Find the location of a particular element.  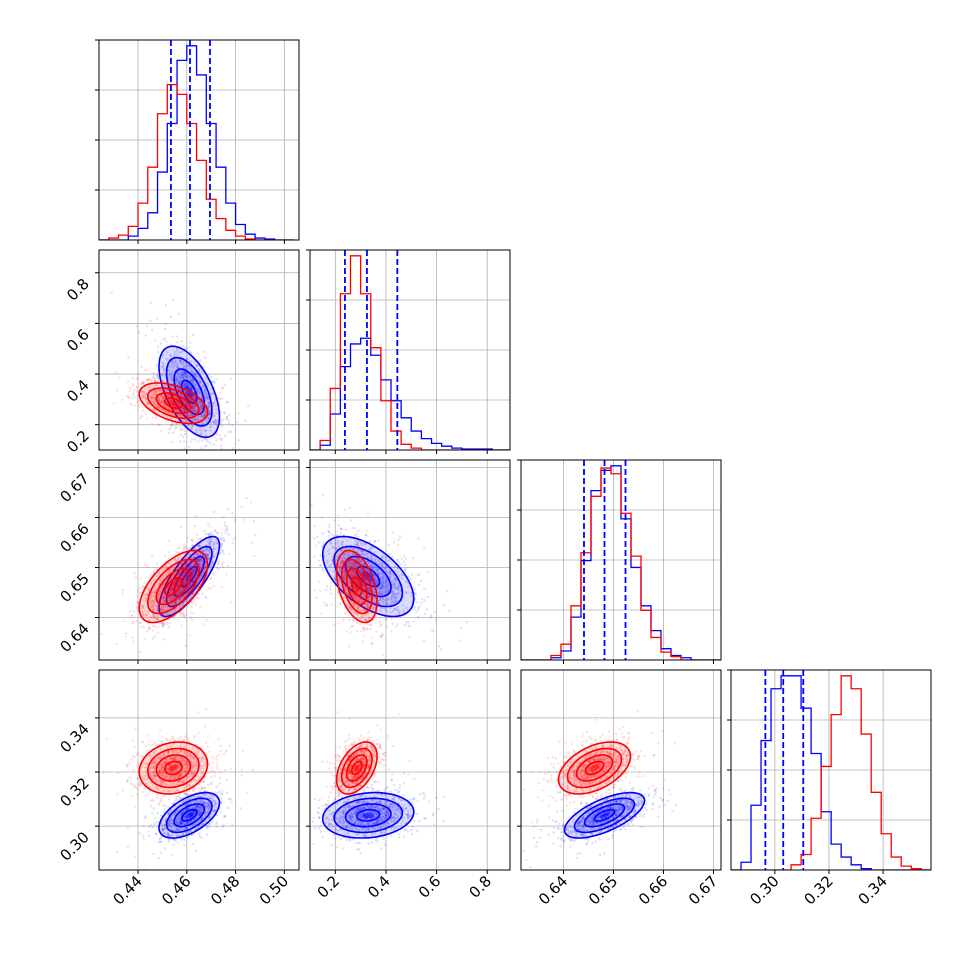

tick-label: 0.46 is located at coordinates (176, 890).